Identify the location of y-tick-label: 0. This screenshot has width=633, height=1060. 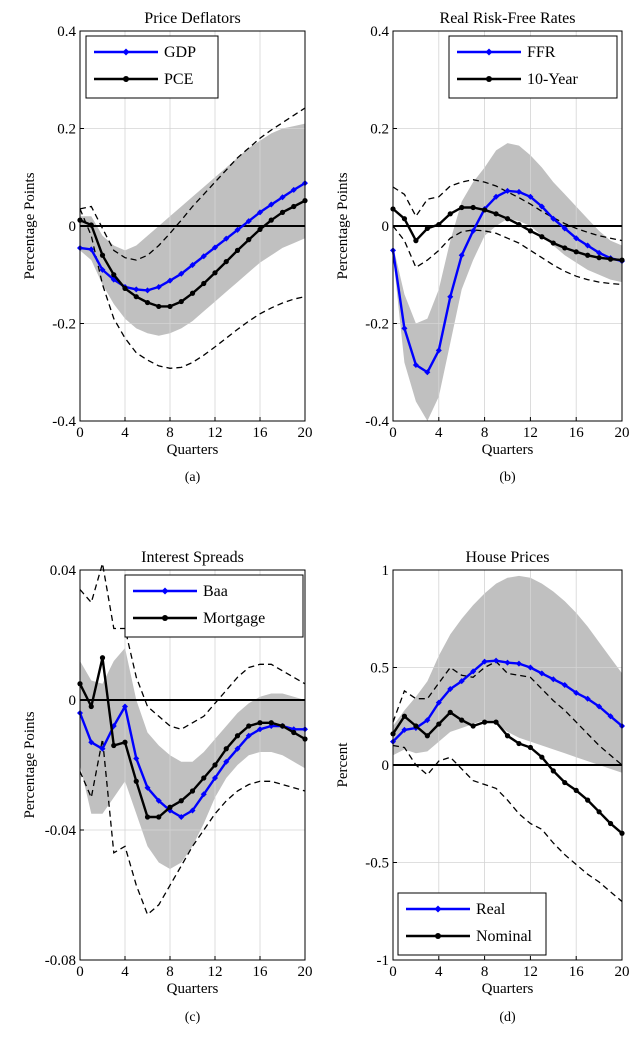
(386, 227).